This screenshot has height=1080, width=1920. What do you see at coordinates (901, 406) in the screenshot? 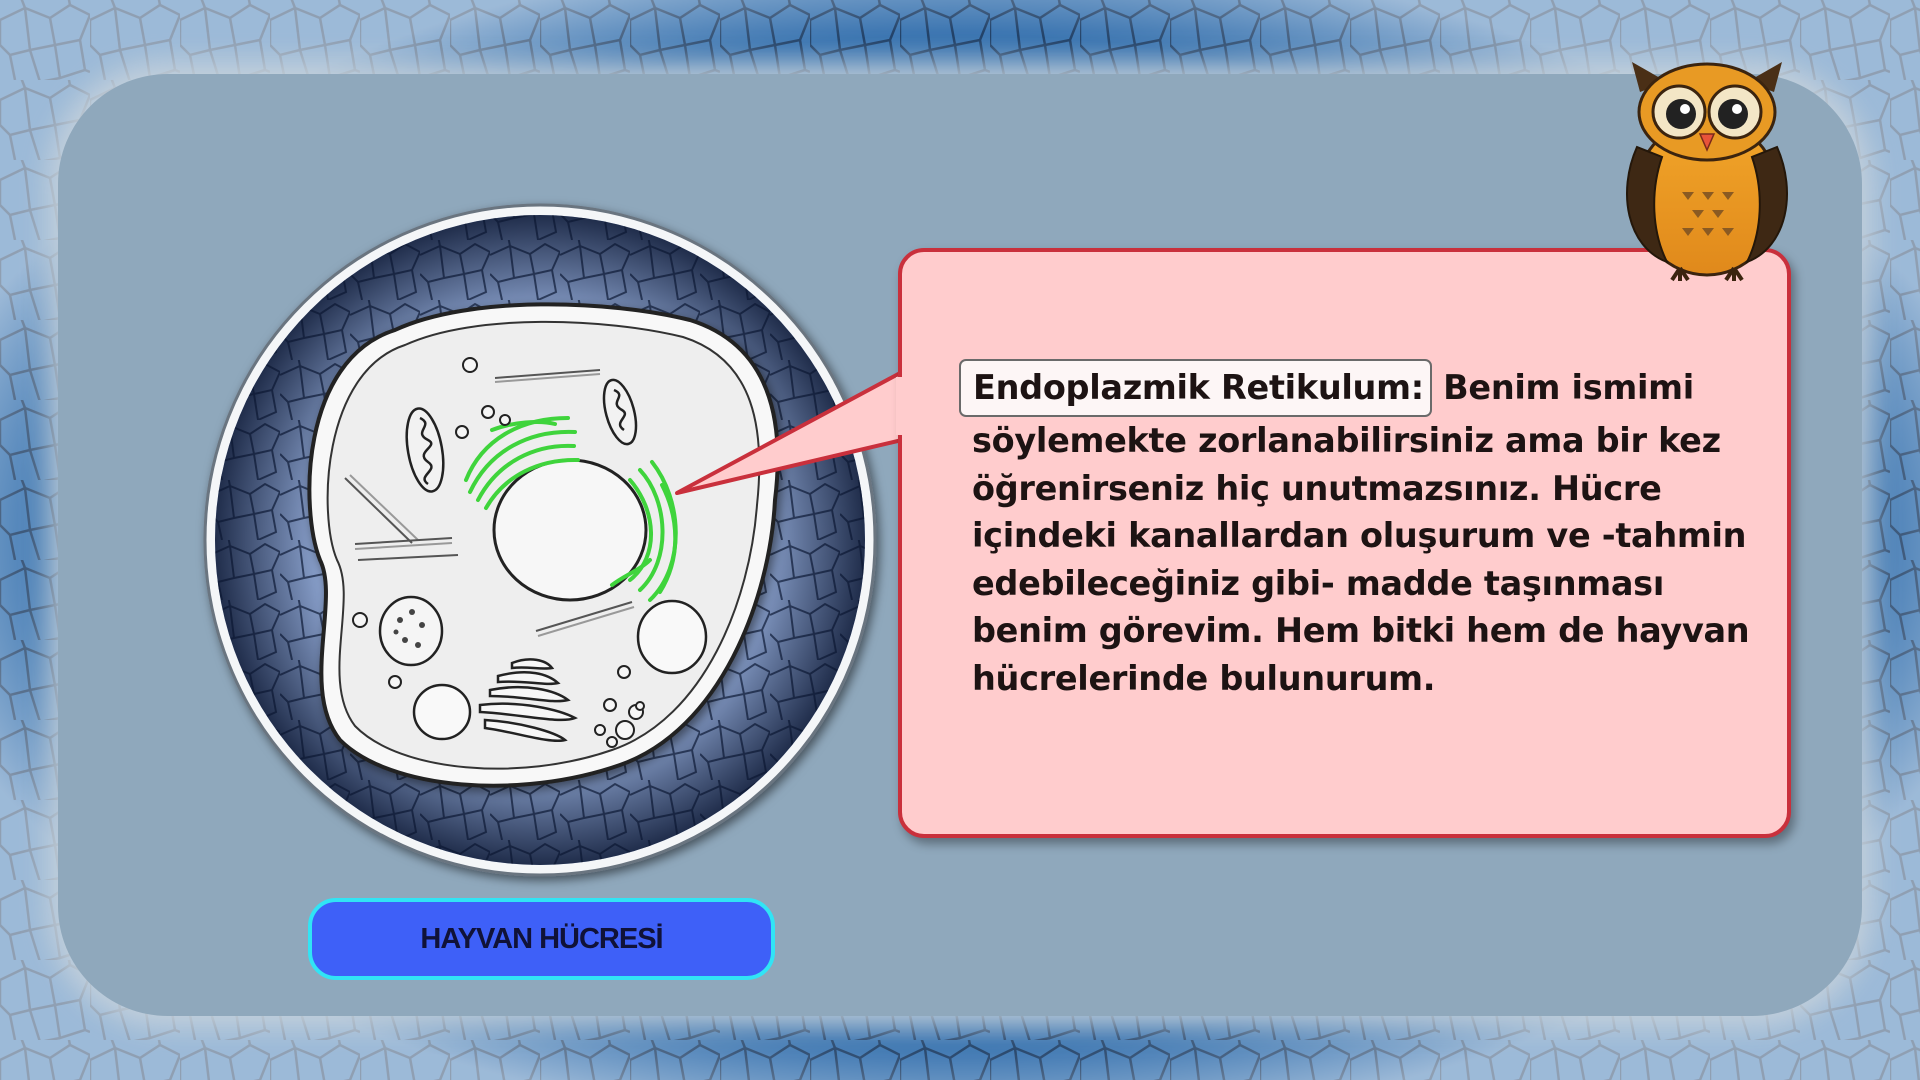
I see `tail-joint` at bounding box center [901, 406].